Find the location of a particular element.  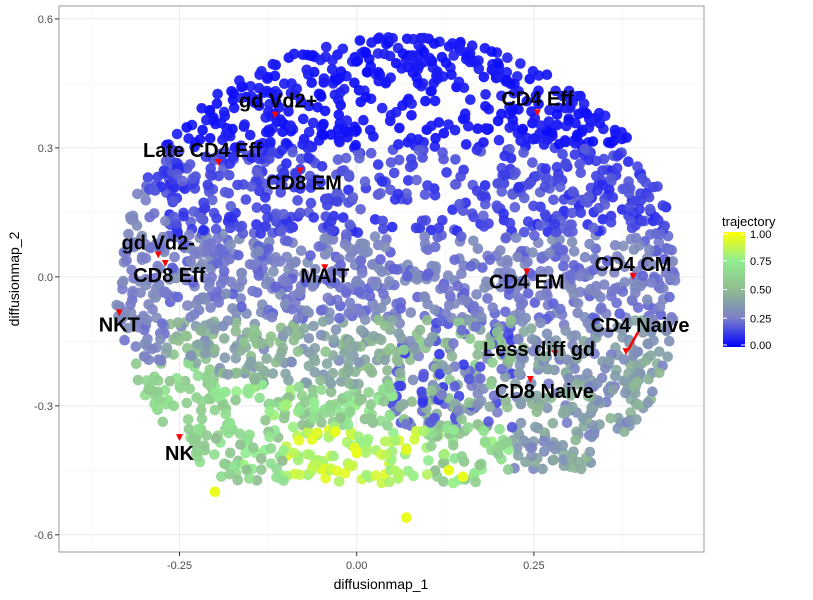

legend-ticks: 0.00 0.25 0.50 0.75 1.00 is located at coordinates (747, 290).